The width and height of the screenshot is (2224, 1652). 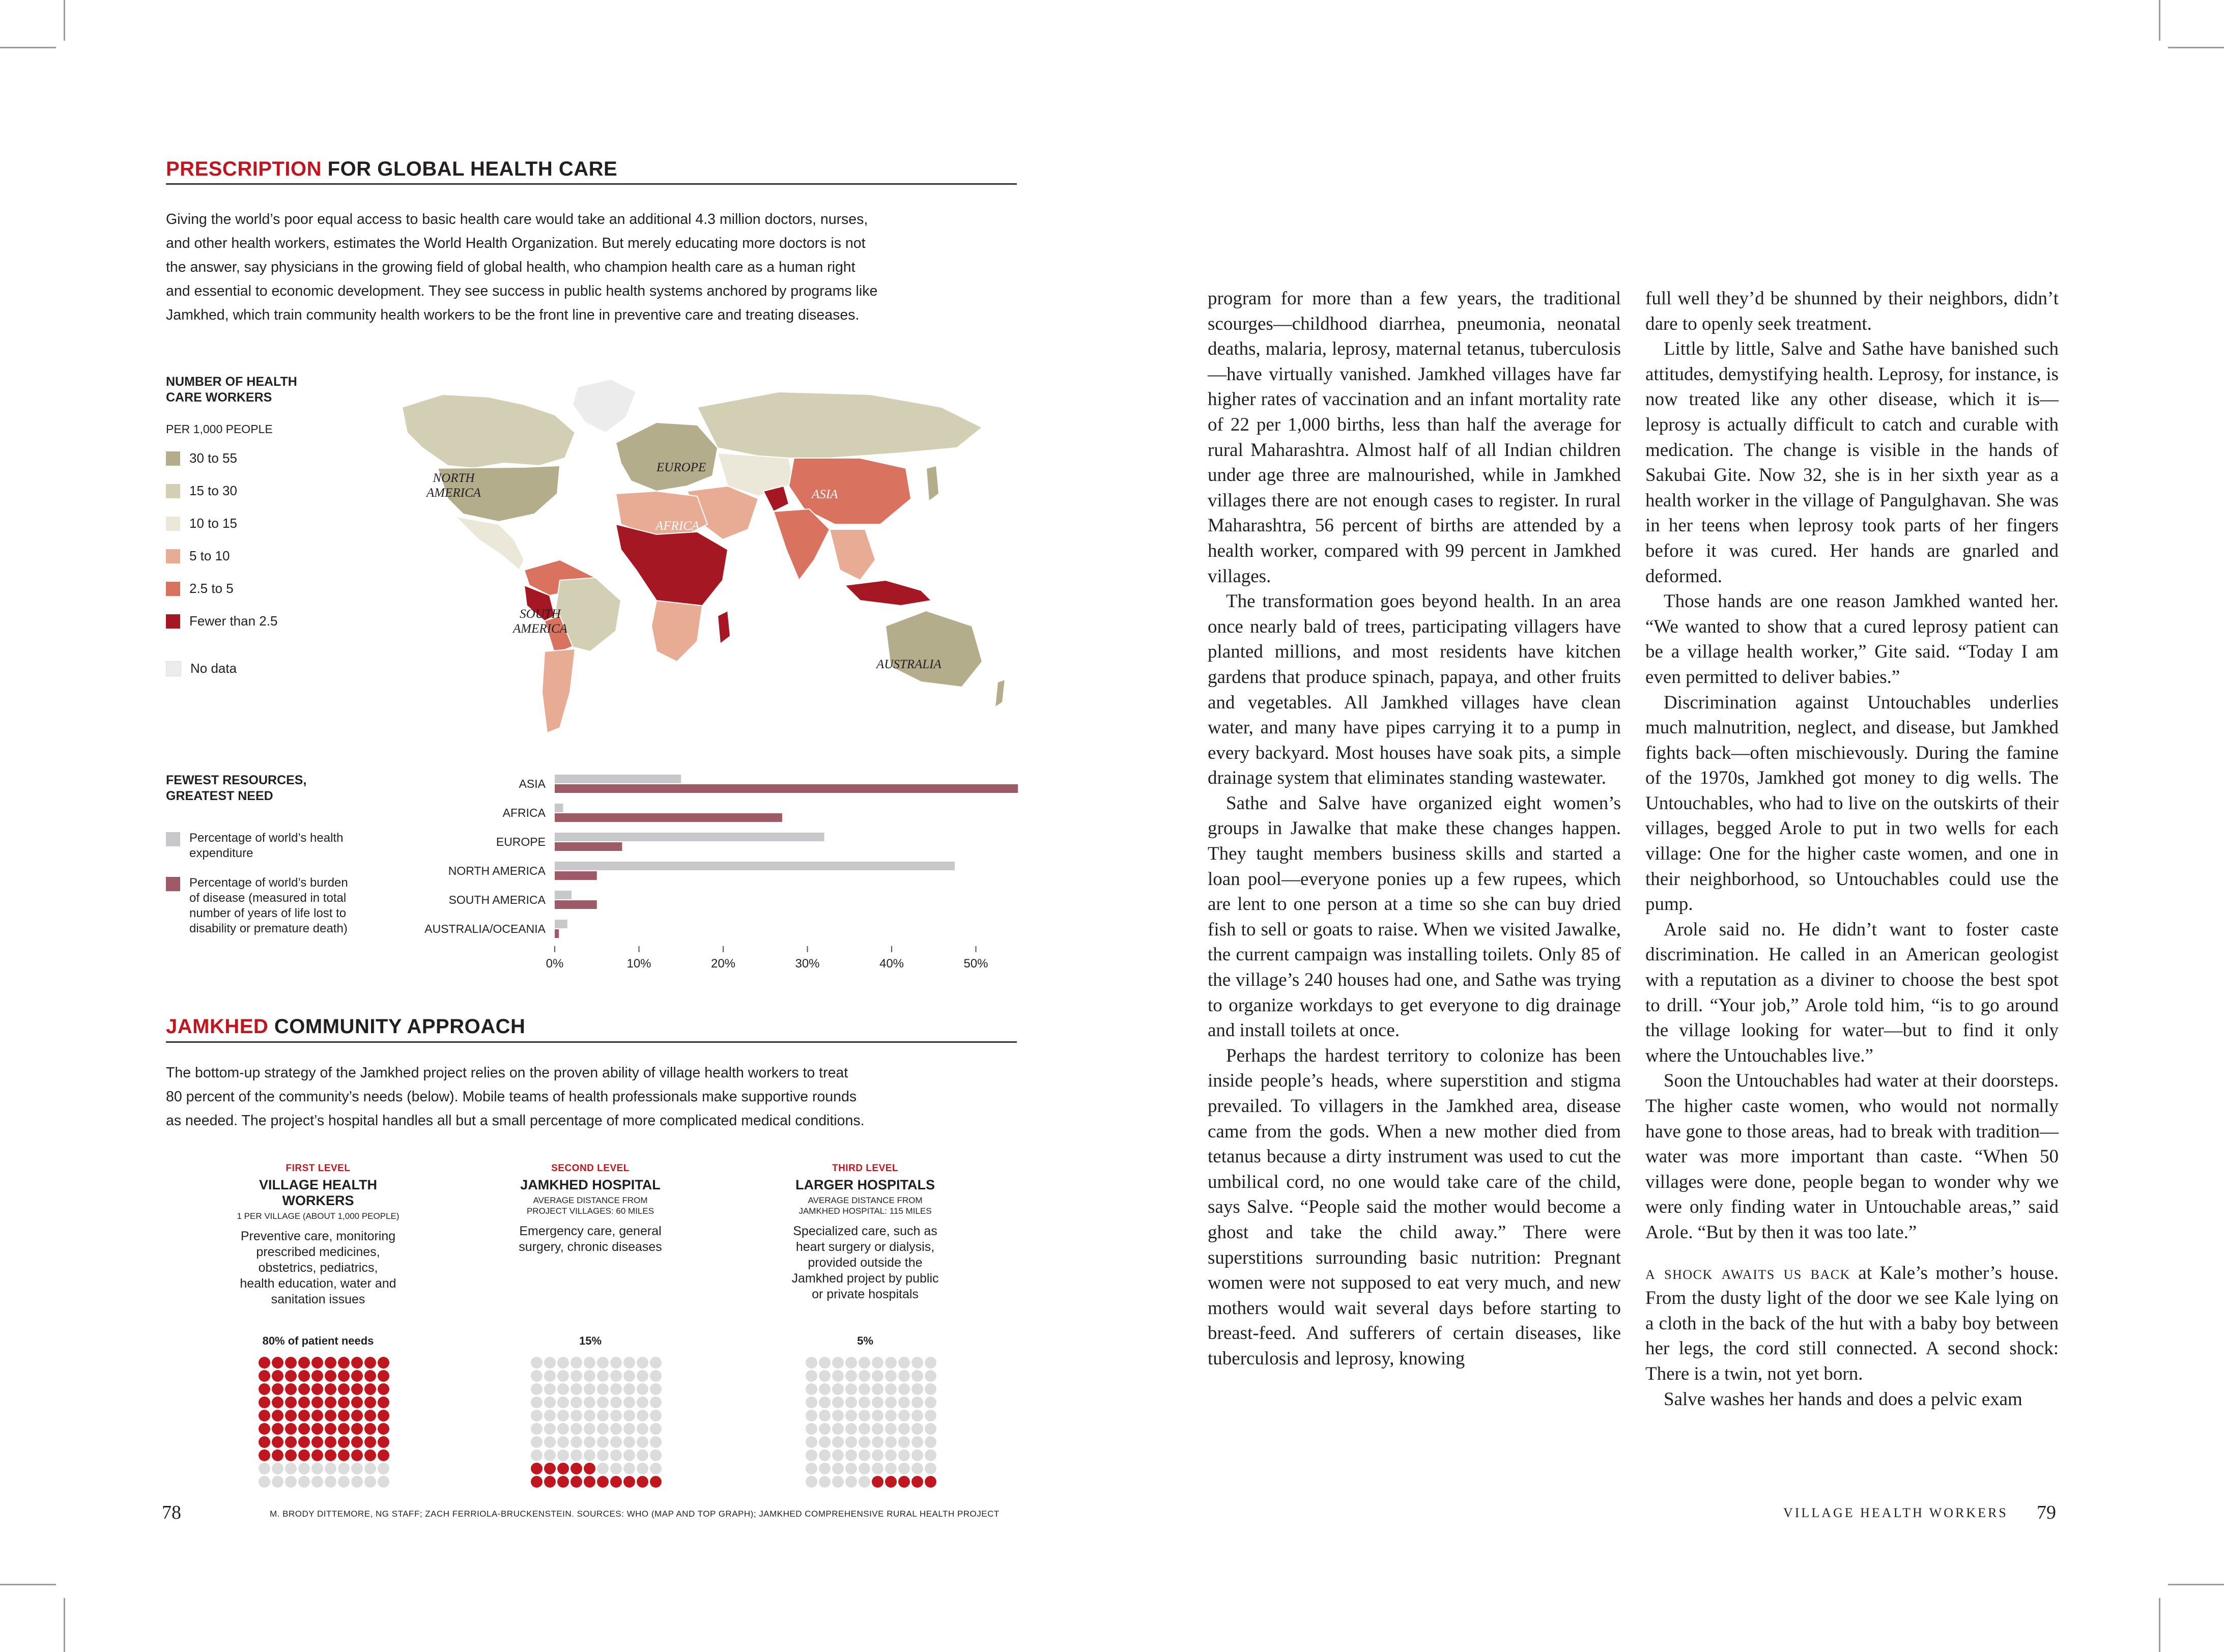 What do you see at coordinates (590, 1169) in the screenshot?
I see `level-kicker: SECOND LEVEL` at bounding box center [590, 1169].